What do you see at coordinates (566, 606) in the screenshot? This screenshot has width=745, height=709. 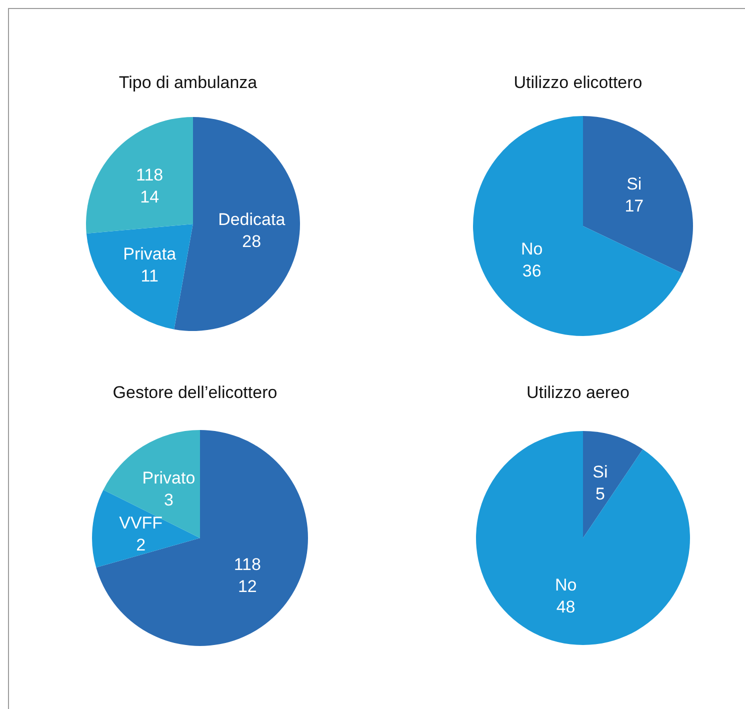 I see `data-label: 48` at bounding box center [566, 606].